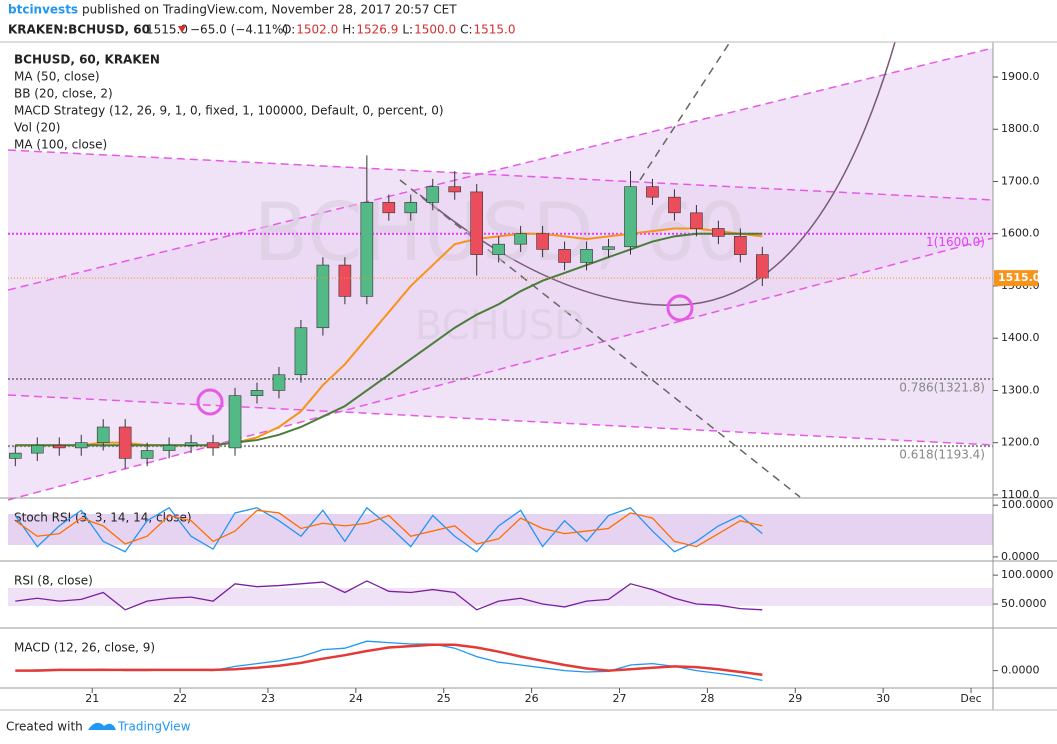  Describe the element at coordinates (377, 30) in the screenshot. I see `ohlc-value: 1526.9` at that location.